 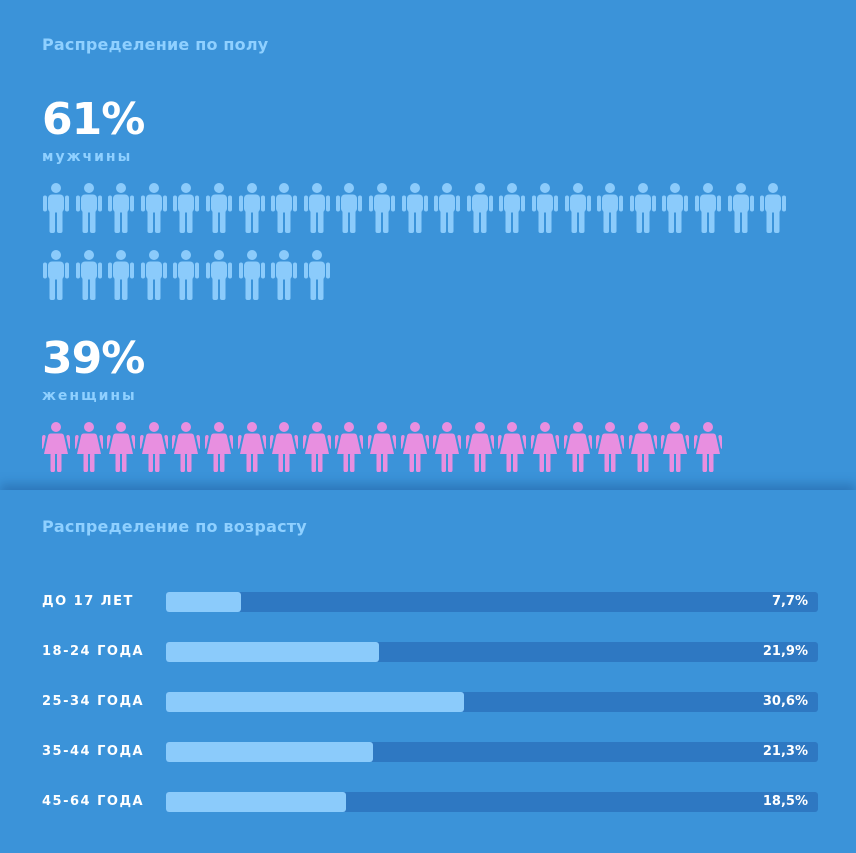 What do you see at coordinates (492, 652) in the screenshot?
I see `age-bar-track: 21,9%` at bounding box center [492, 652].